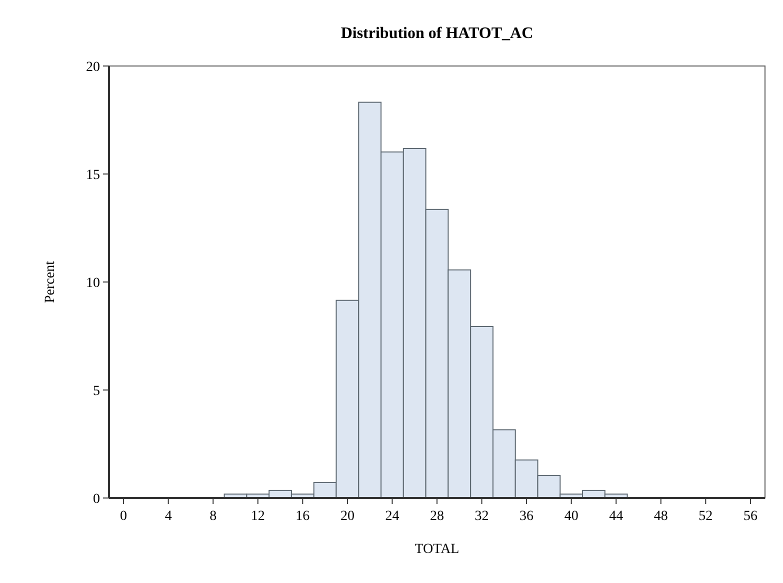  Describe the element at coordinates (93, 175) in the screenshot. I see `y-tick-label: 15` at that location.